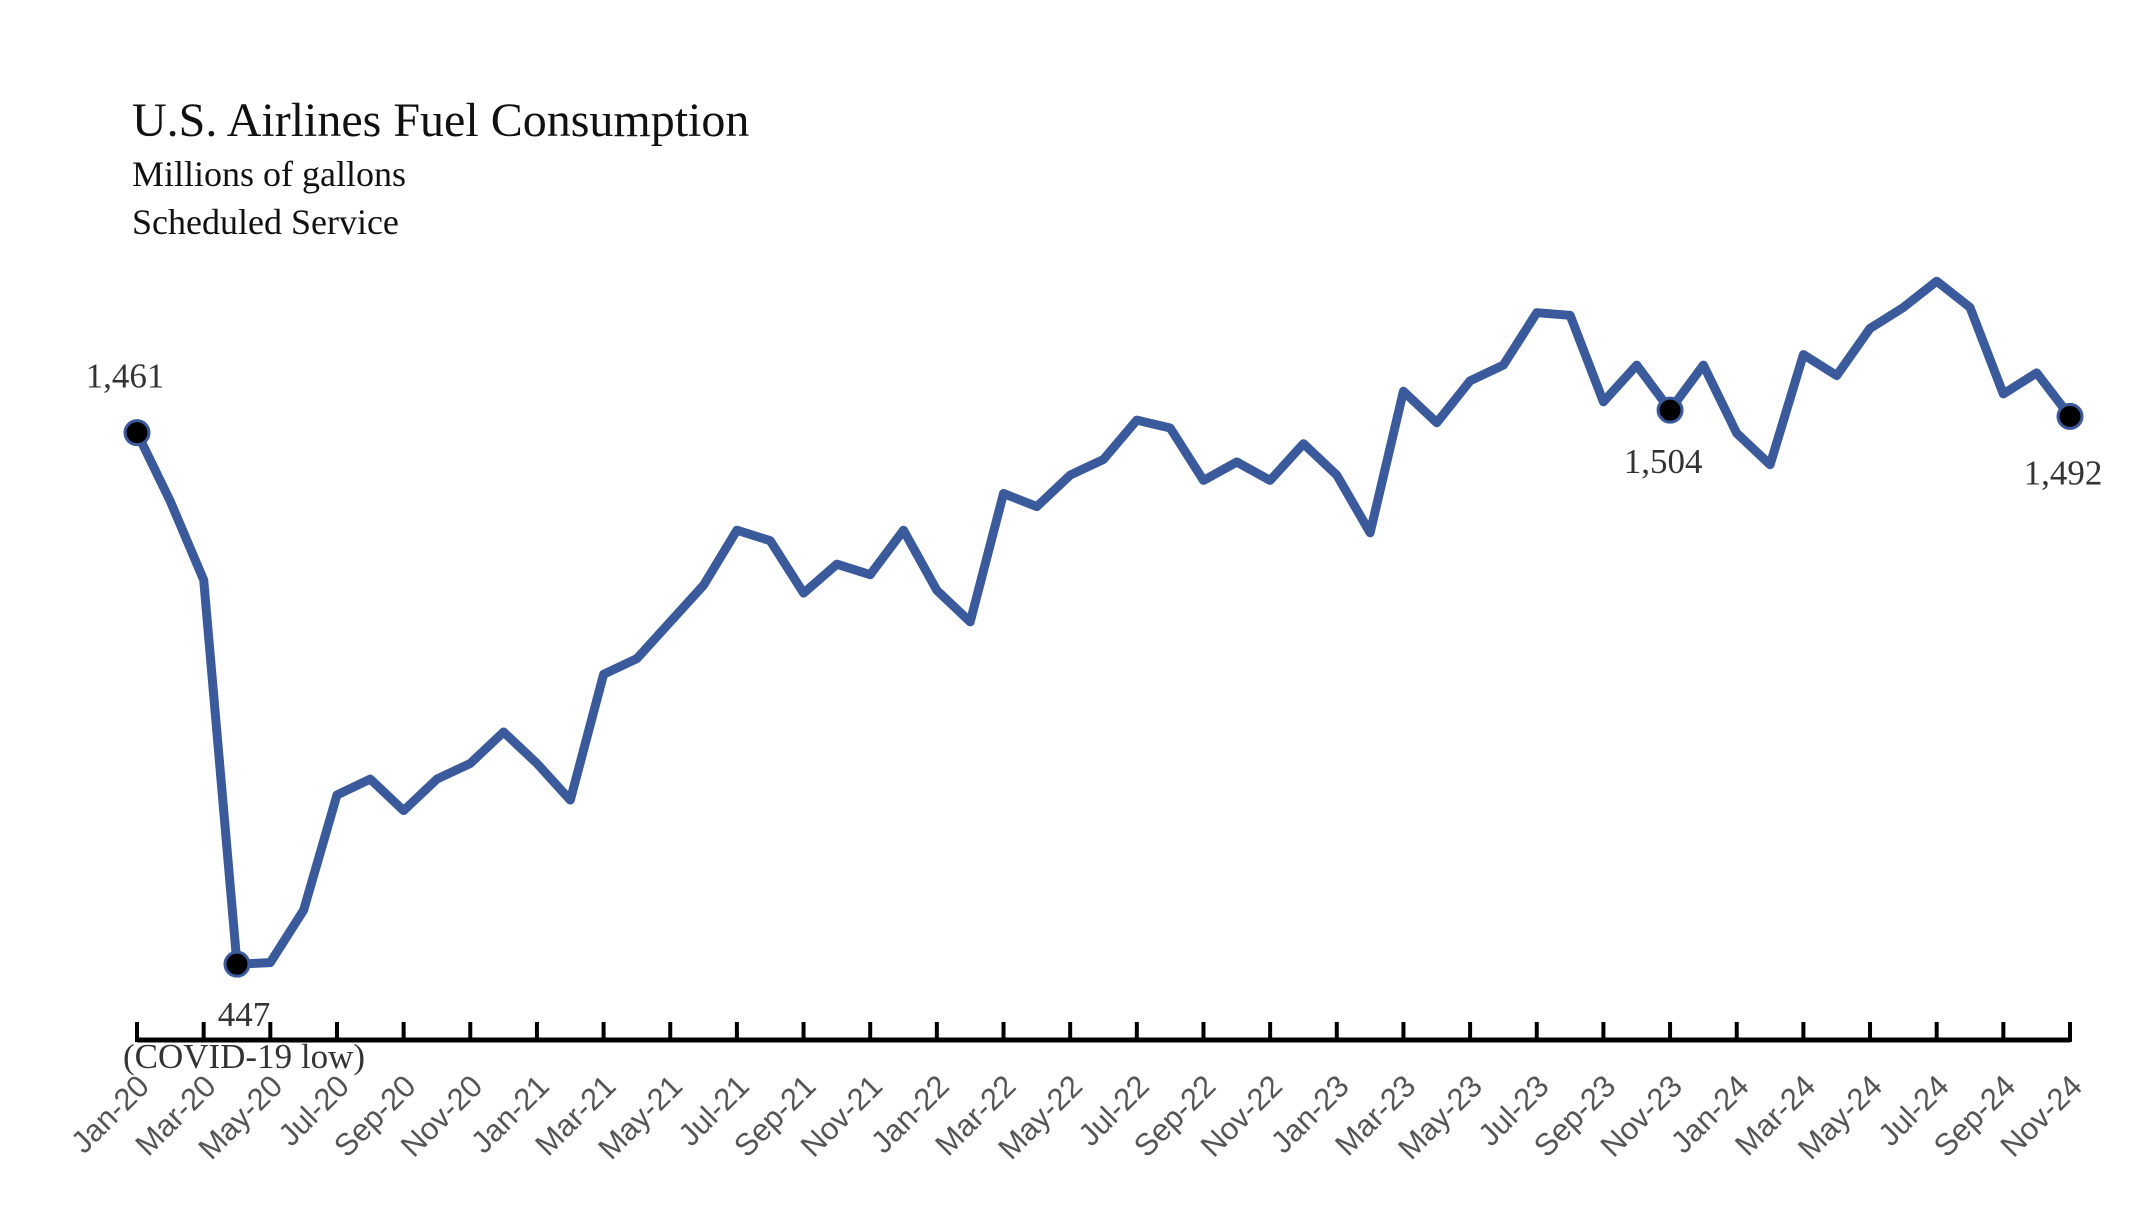  I want to click on data-label: 1,461, so click(125, 376).